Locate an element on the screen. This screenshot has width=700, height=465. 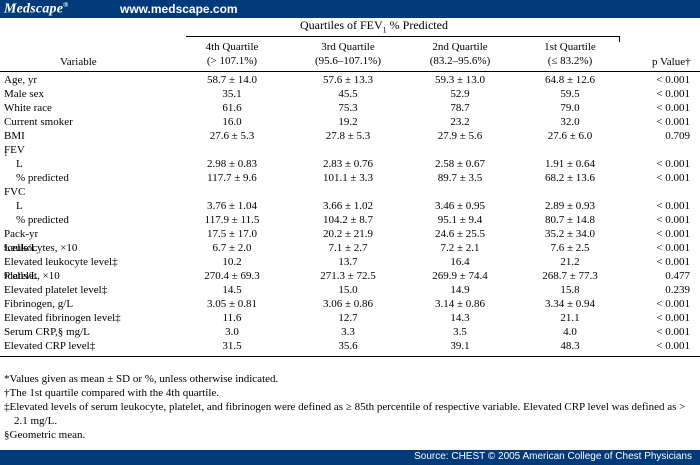
quartiles-title-sub: 1 is located at coordinates (384, 30).